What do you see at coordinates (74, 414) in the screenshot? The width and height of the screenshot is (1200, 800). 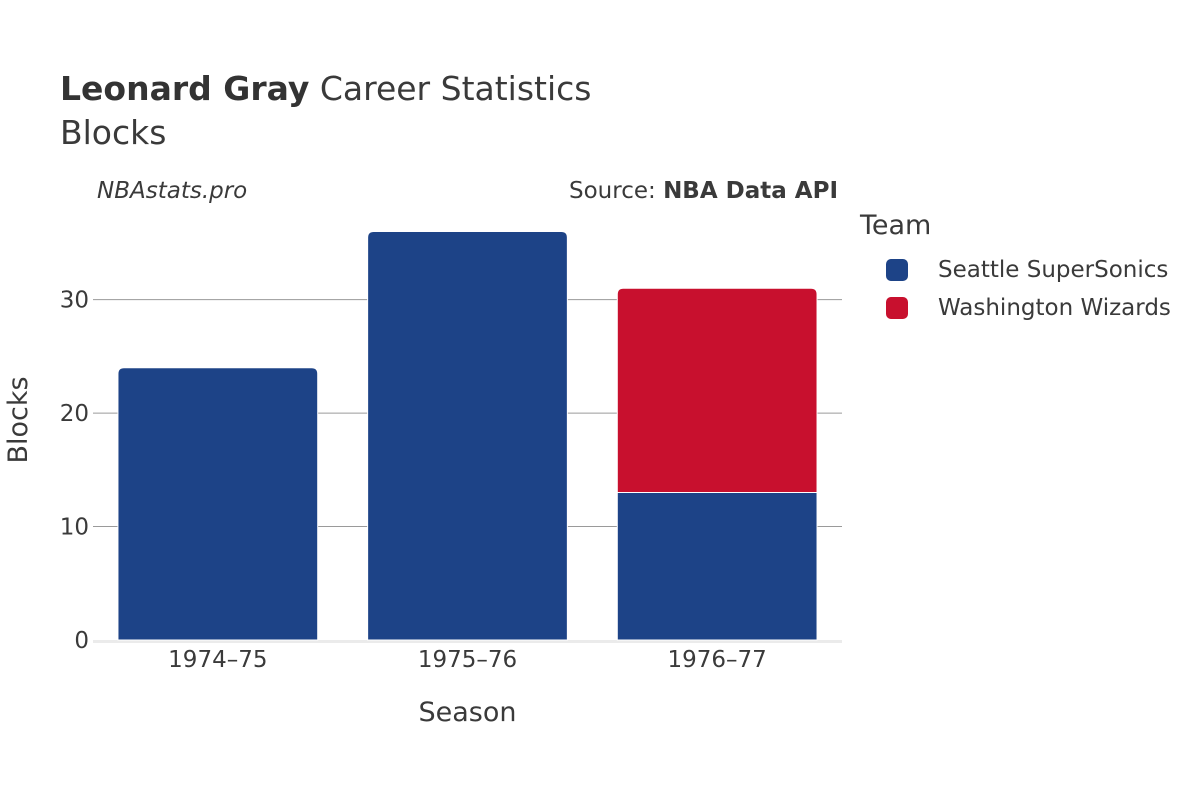 I see `y-tick-label-20: 20` at bounding box center [74, 414].